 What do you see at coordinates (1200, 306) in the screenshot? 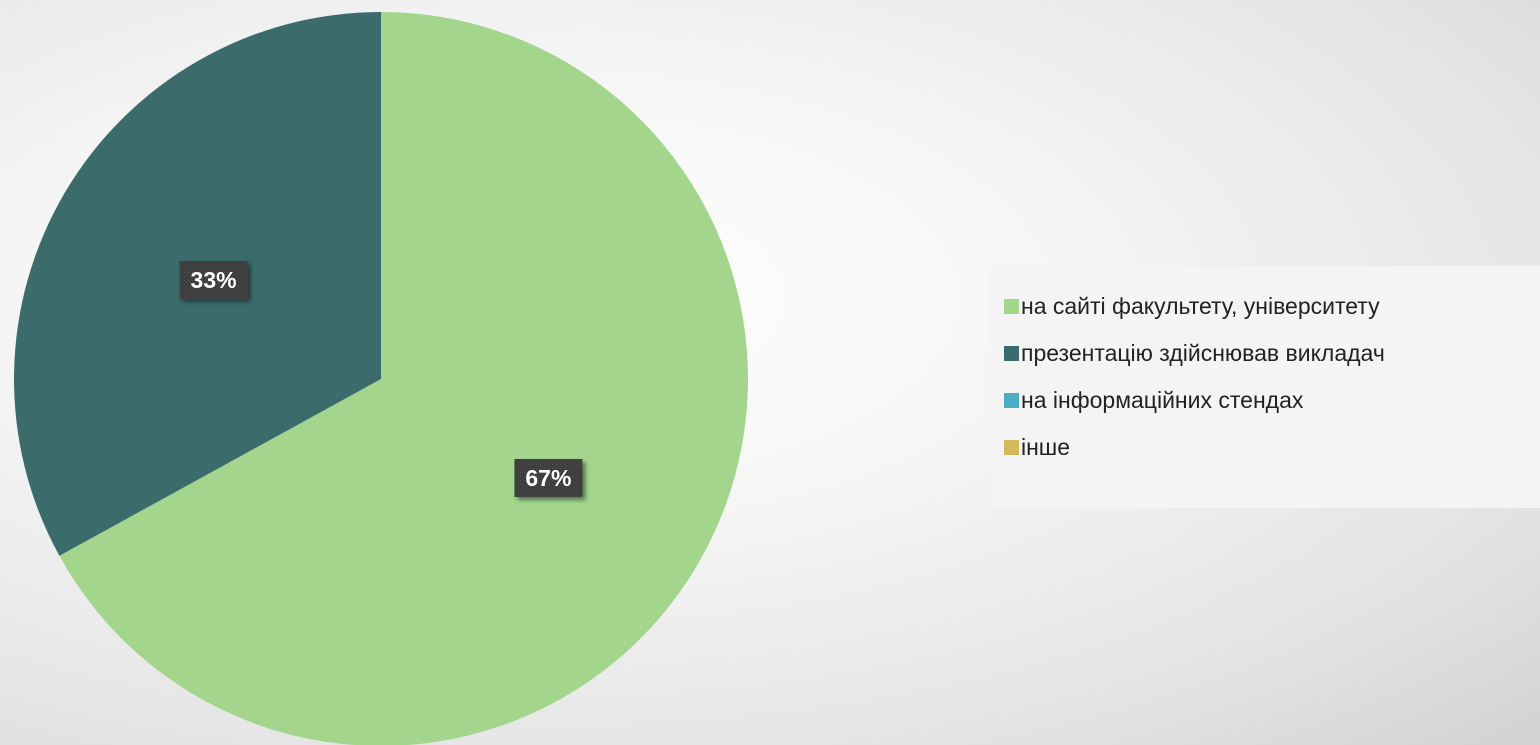
I see `legend-label-site: на сайті факультету, університету` at bounding box center [1200, 306].